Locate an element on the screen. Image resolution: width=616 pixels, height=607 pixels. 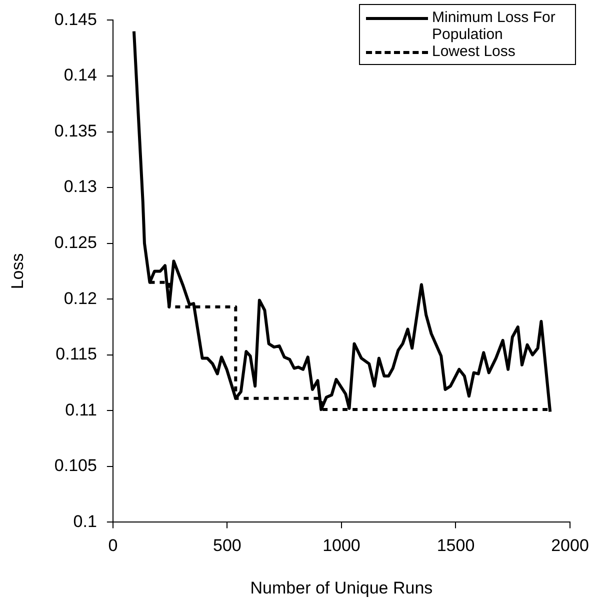
x-tick-label: 2000 is located at coordinates (570, 546).